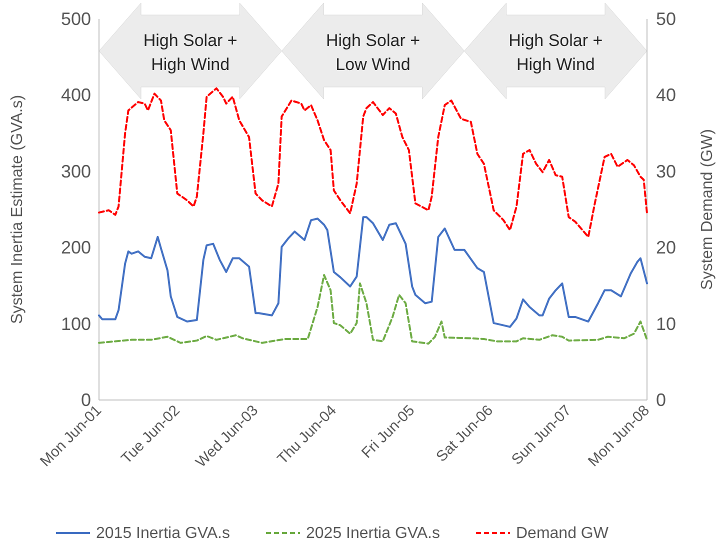 Image resolution: width=722 pixels, height=558 pixels. Describe the element at coordinates (373, 52) in the screenshot. I see `annotation: High Solar + Low Wind` at that location.